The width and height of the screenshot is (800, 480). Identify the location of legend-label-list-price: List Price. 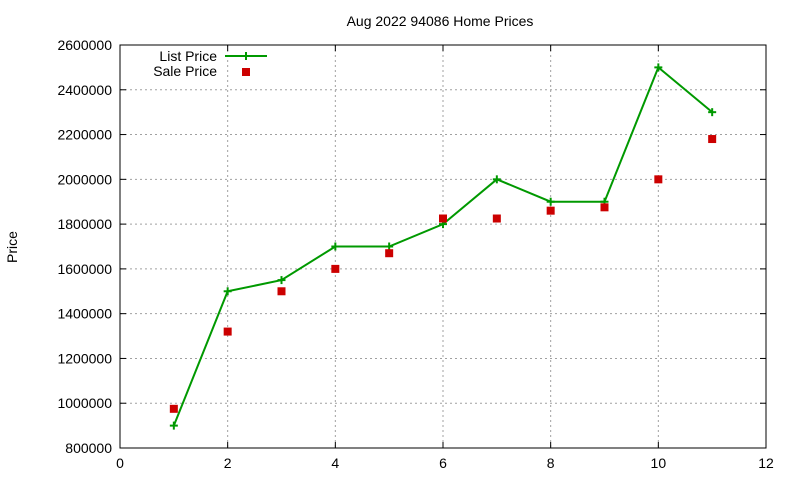
(188, 56).